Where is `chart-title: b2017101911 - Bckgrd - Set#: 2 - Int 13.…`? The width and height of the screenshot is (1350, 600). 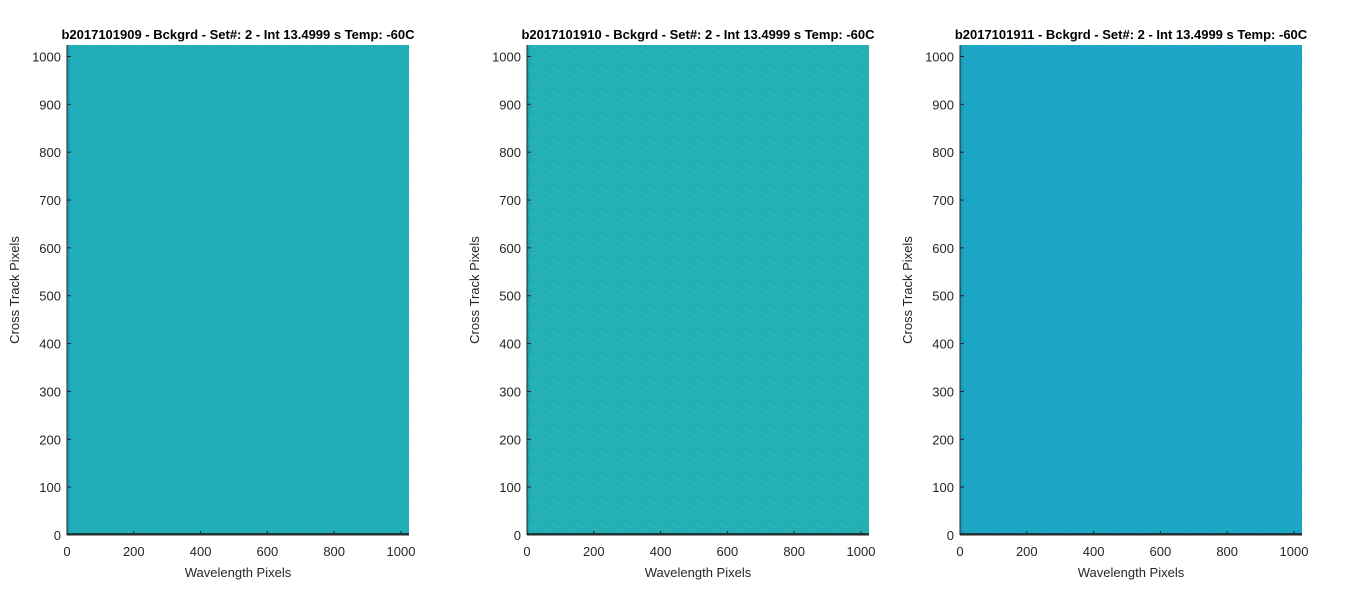 chart-title: b2017101911 - Bckgrd - Set#: 2 - Int 13.… is located at coordinates (1131, 34).